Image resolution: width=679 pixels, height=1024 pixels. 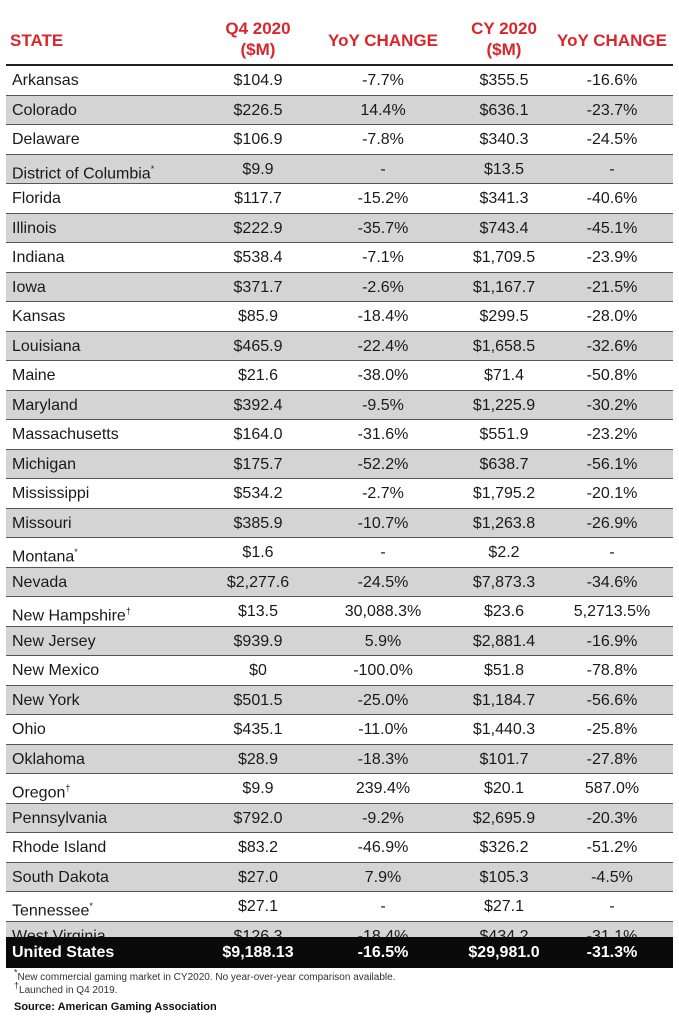 I want to click on cell-cy: $2,881.4, so click(x=504, y=641).